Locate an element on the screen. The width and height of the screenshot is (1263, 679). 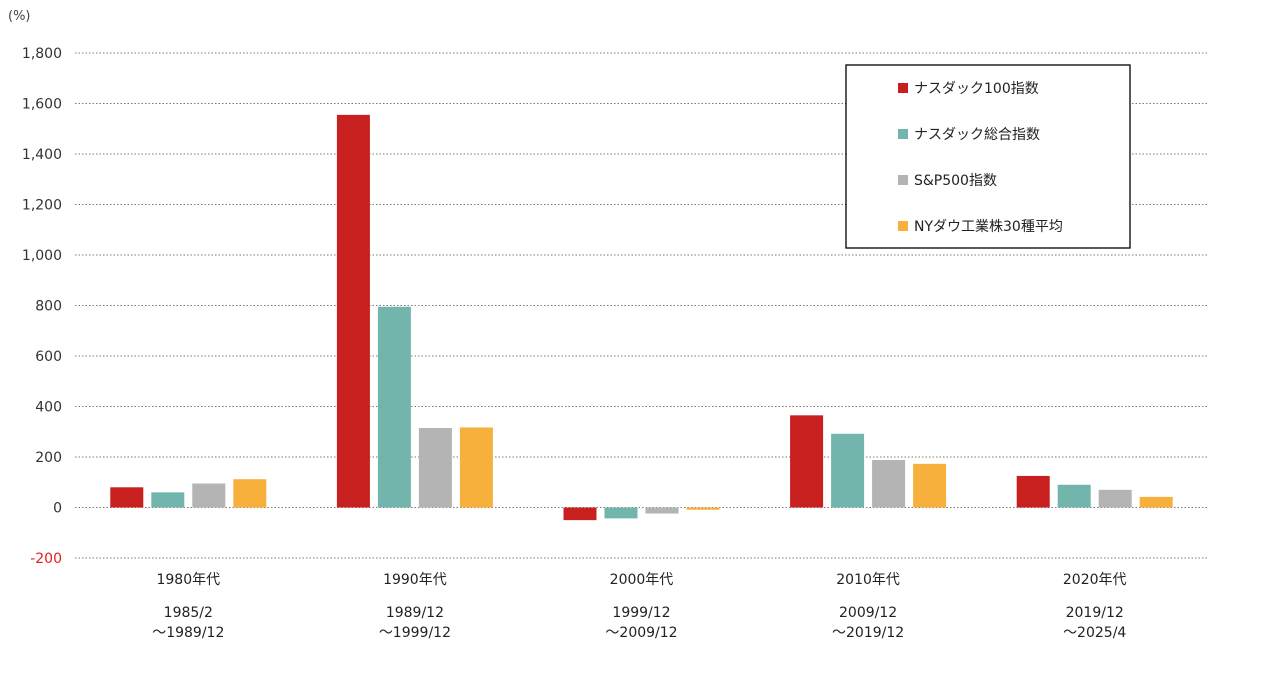
legend-label: ナスダック総合指数 is located at coordinates (977, 135).